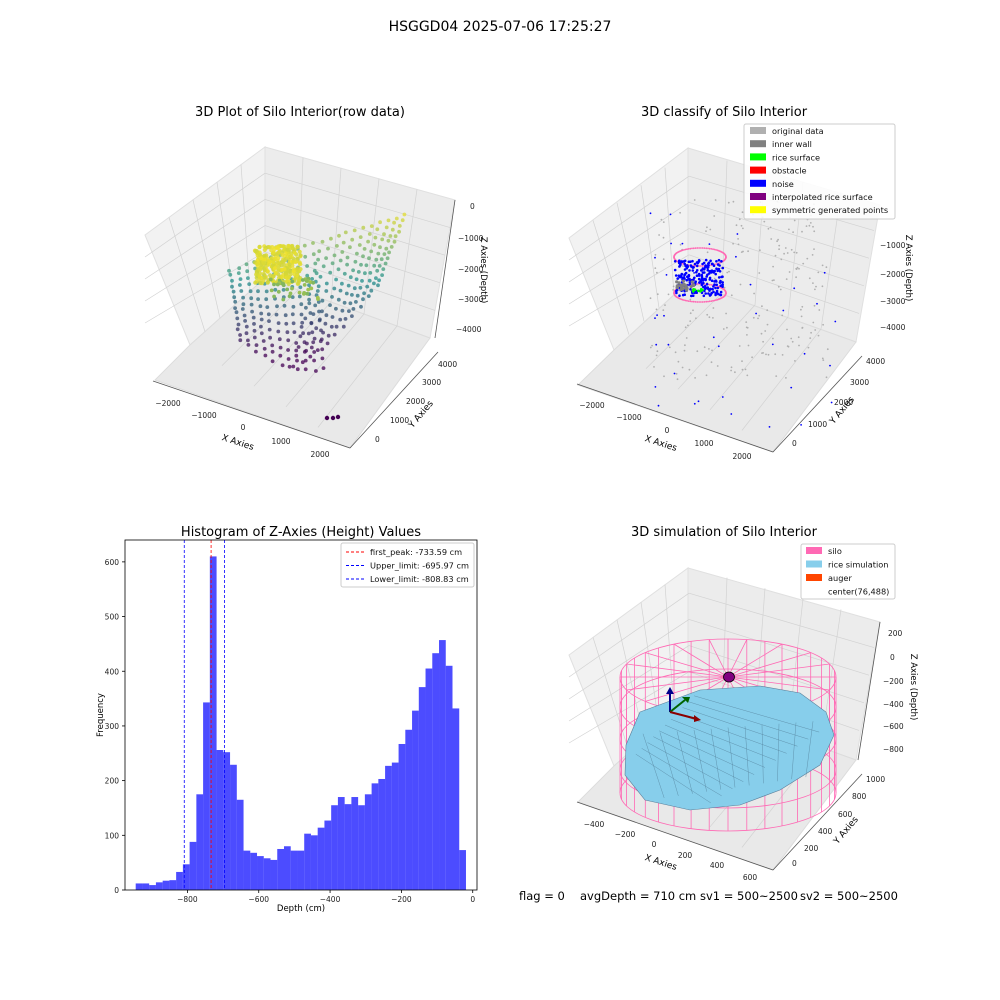 This screenshot has height=1000, width=1000. Describe the element at coordinates (301, 532) in the screenshot. I see `hist-chart-title: Histogram of Z-Axies (Height) Values` at that location.